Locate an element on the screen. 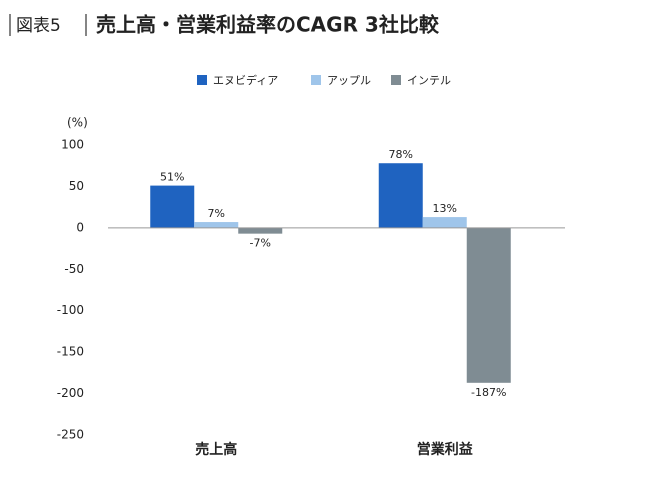 The height and width of the screenshot is (486, 650). y-tick-label: 100 is located at coordinates (72, 145).